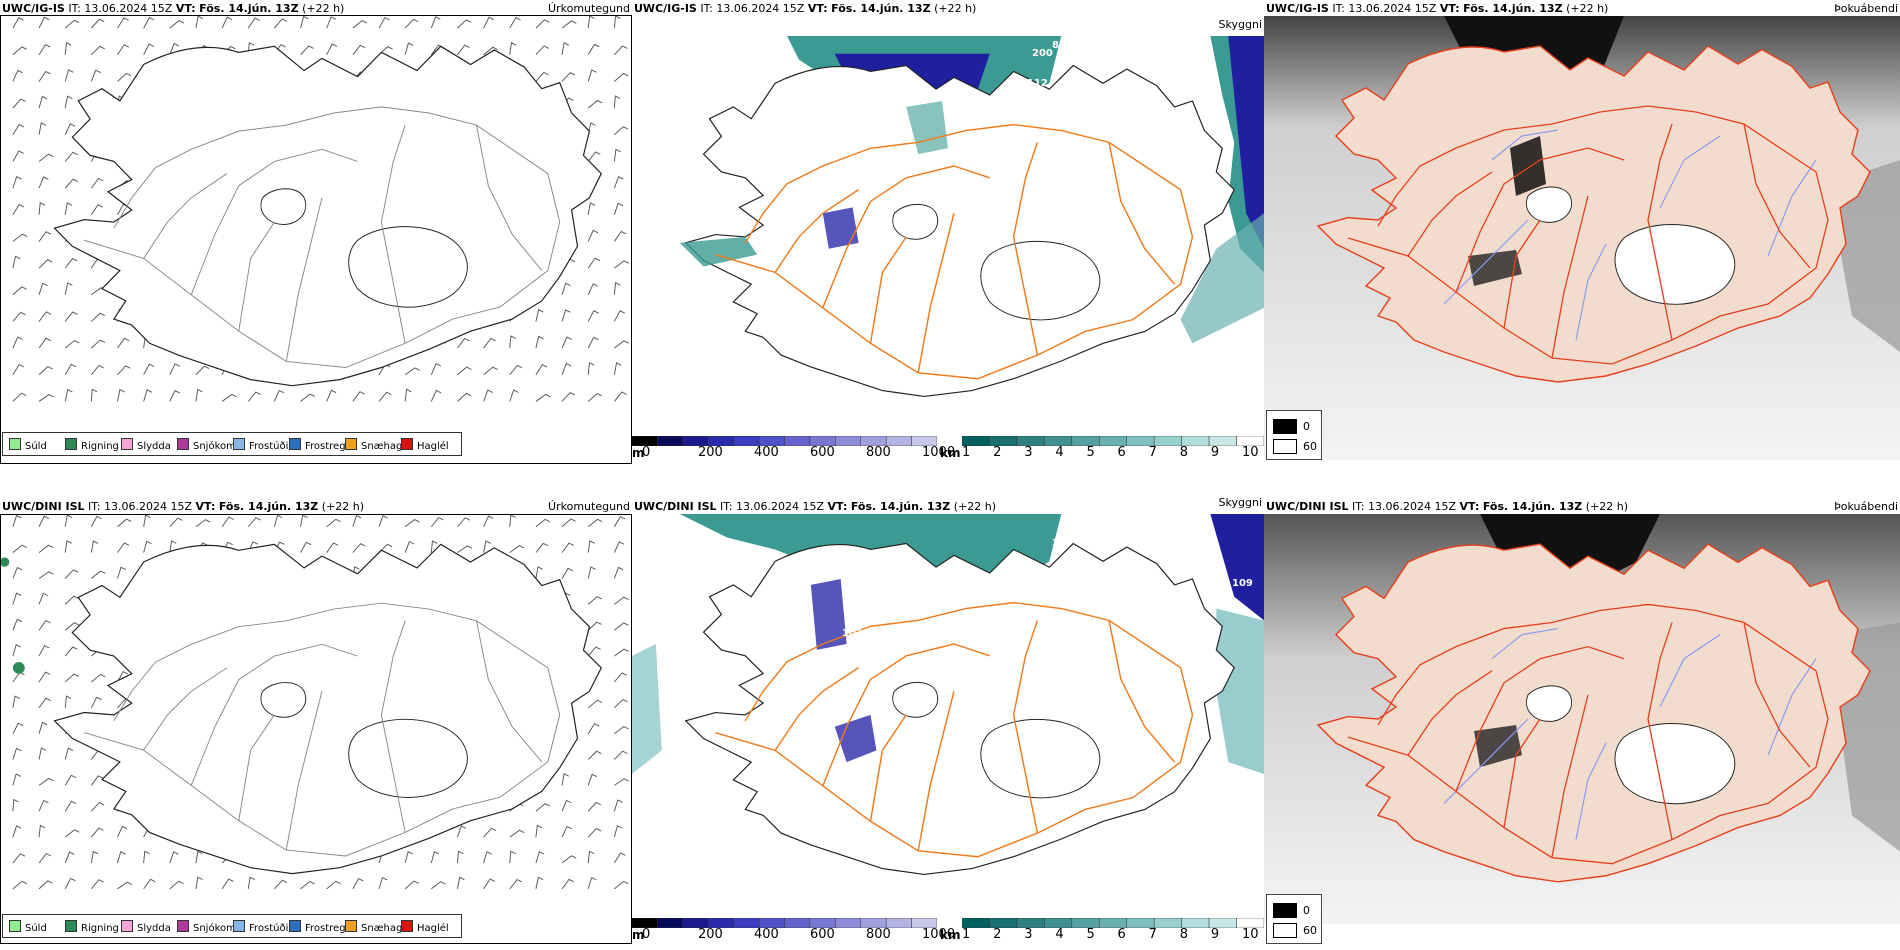 The height and width of the screenshot is (950, 1900). I want to click on map-value: 36, so click(1059, 543).